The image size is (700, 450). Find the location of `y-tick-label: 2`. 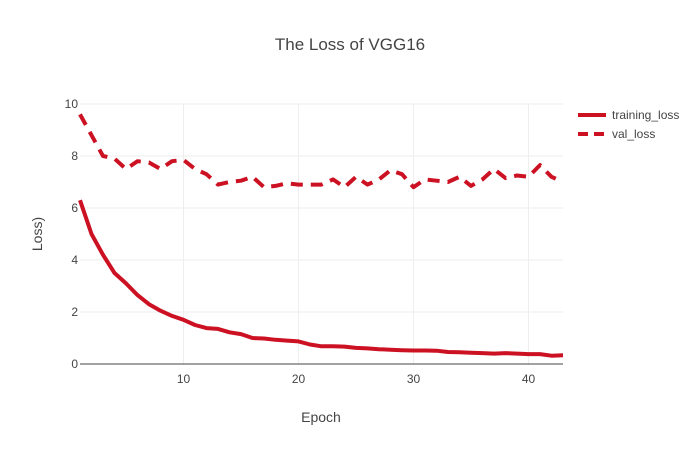

y-tick-label: 2 is located at coordinates (74, 312).